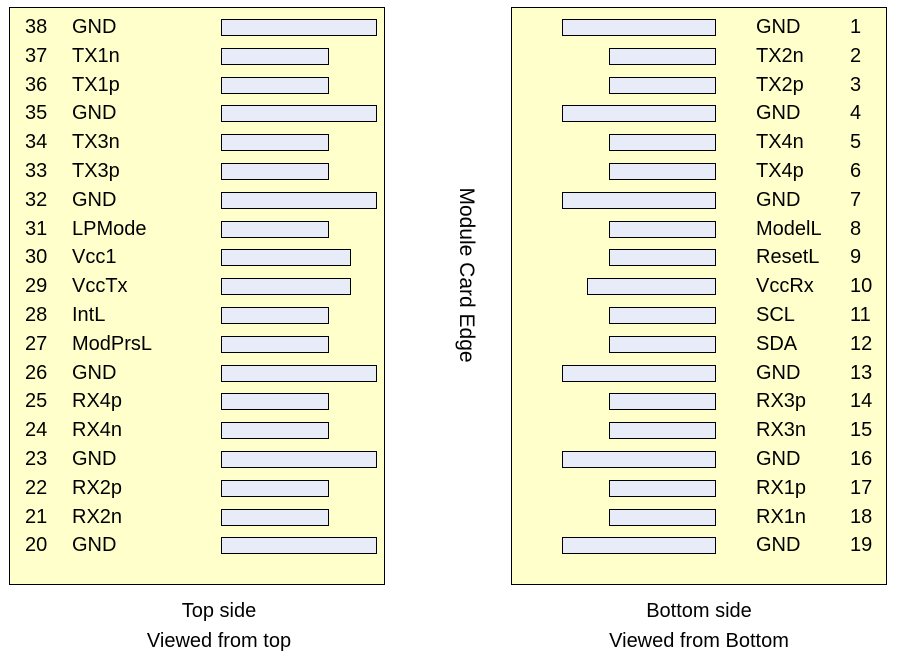 This screenshot has height=658, width=907. I want to click on pin-number: 12, so click(861, 343).